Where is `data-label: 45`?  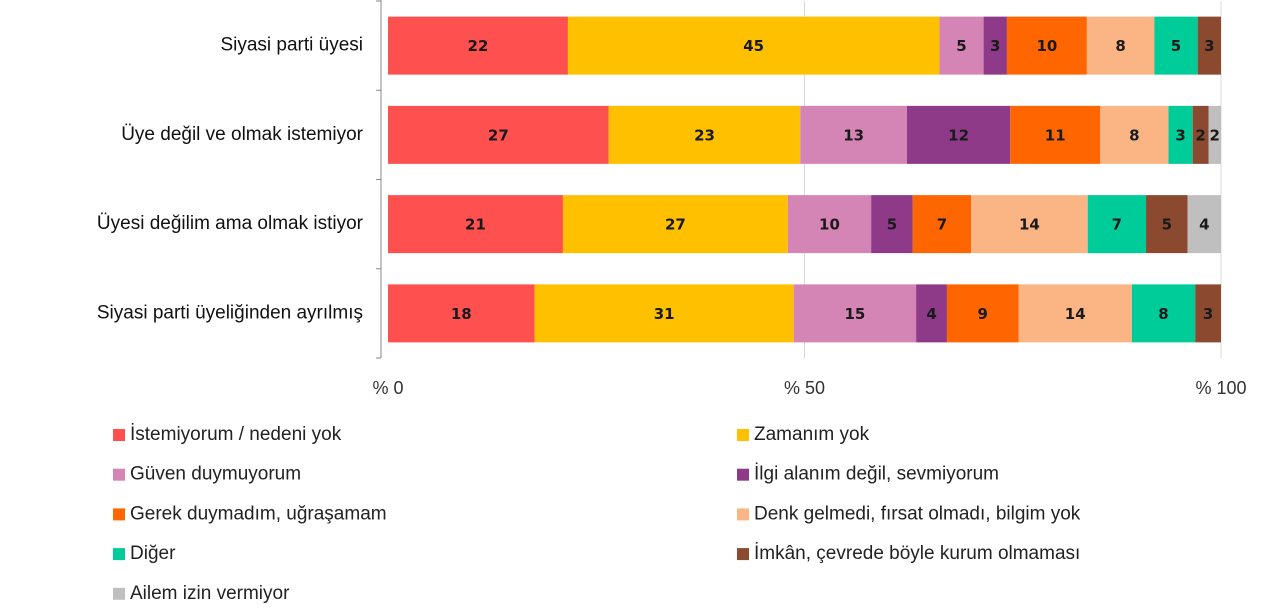 data-label: 45 is located at coordinates (753, 46).